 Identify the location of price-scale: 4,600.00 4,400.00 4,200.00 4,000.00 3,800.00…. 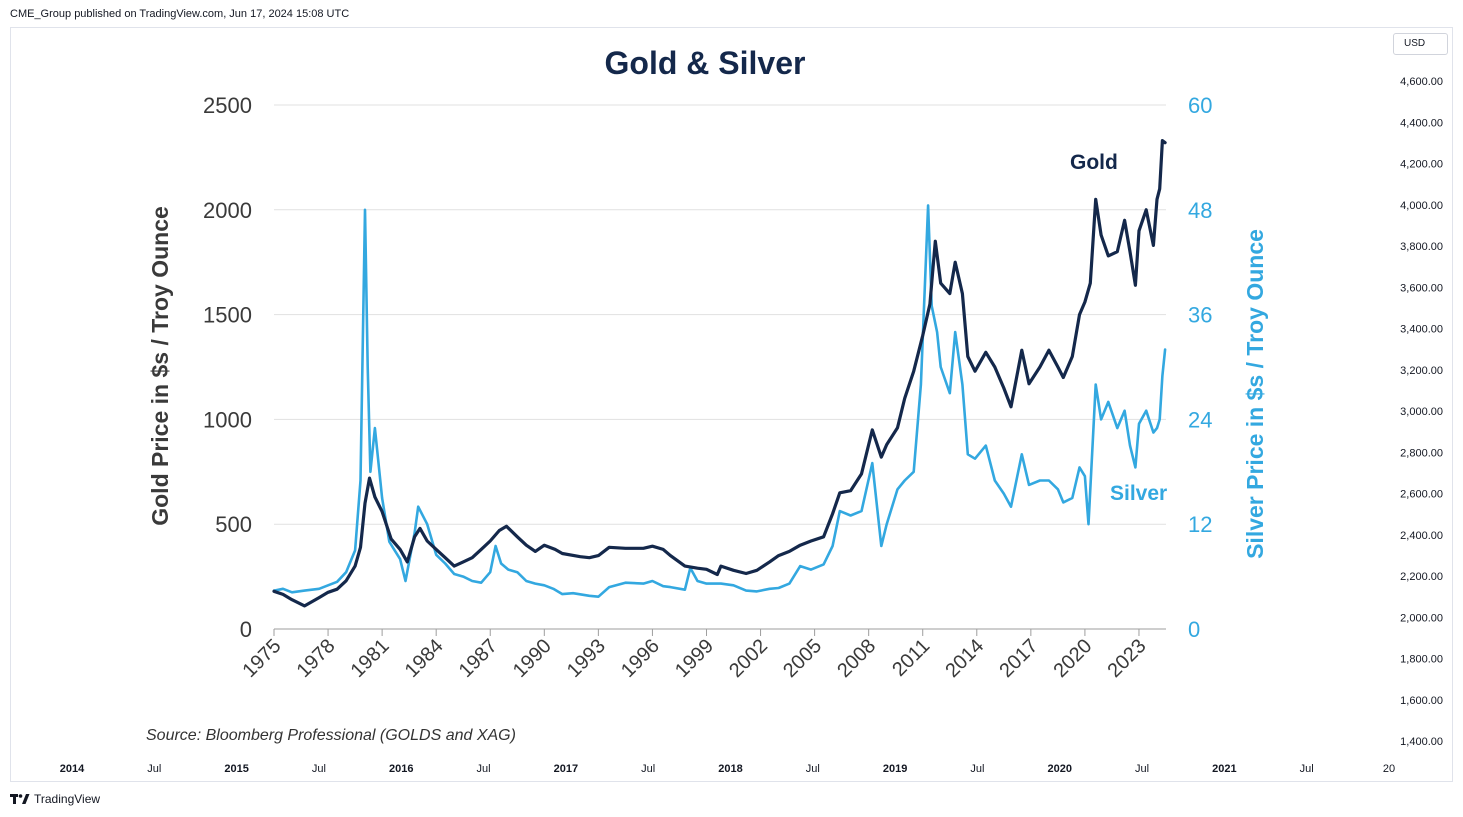
(1421, 412).